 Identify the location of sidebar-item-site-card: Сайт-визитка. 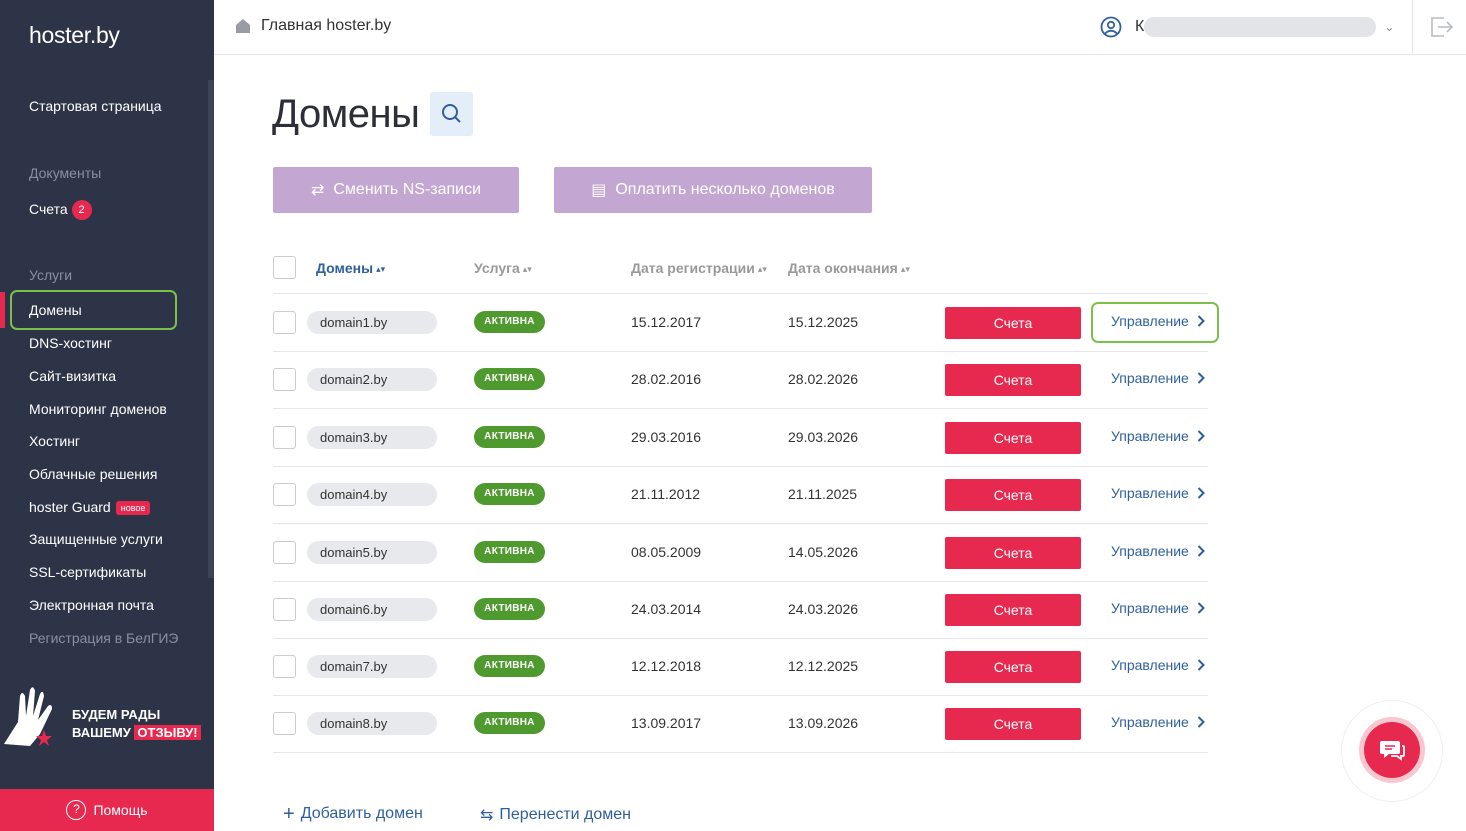
(73, 376).